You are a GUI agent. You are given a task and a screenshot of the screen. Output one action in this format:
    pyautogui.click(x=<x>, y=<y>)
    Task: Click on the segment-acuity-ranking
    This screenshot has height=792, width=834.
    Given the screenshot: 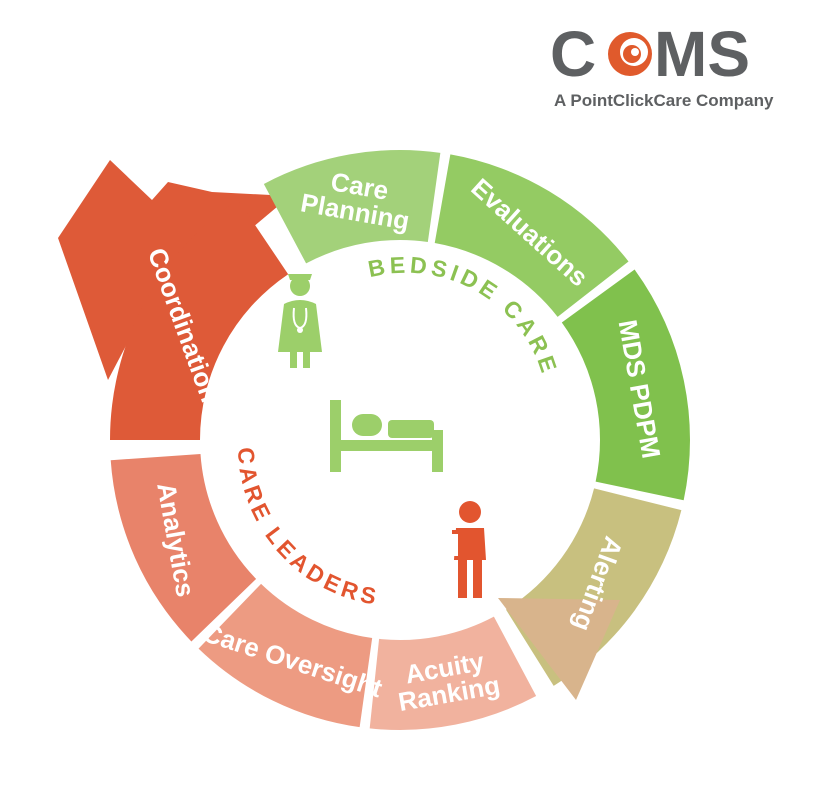 What is the action you would take?
    pyautogui.click(x=453, y=673)
    